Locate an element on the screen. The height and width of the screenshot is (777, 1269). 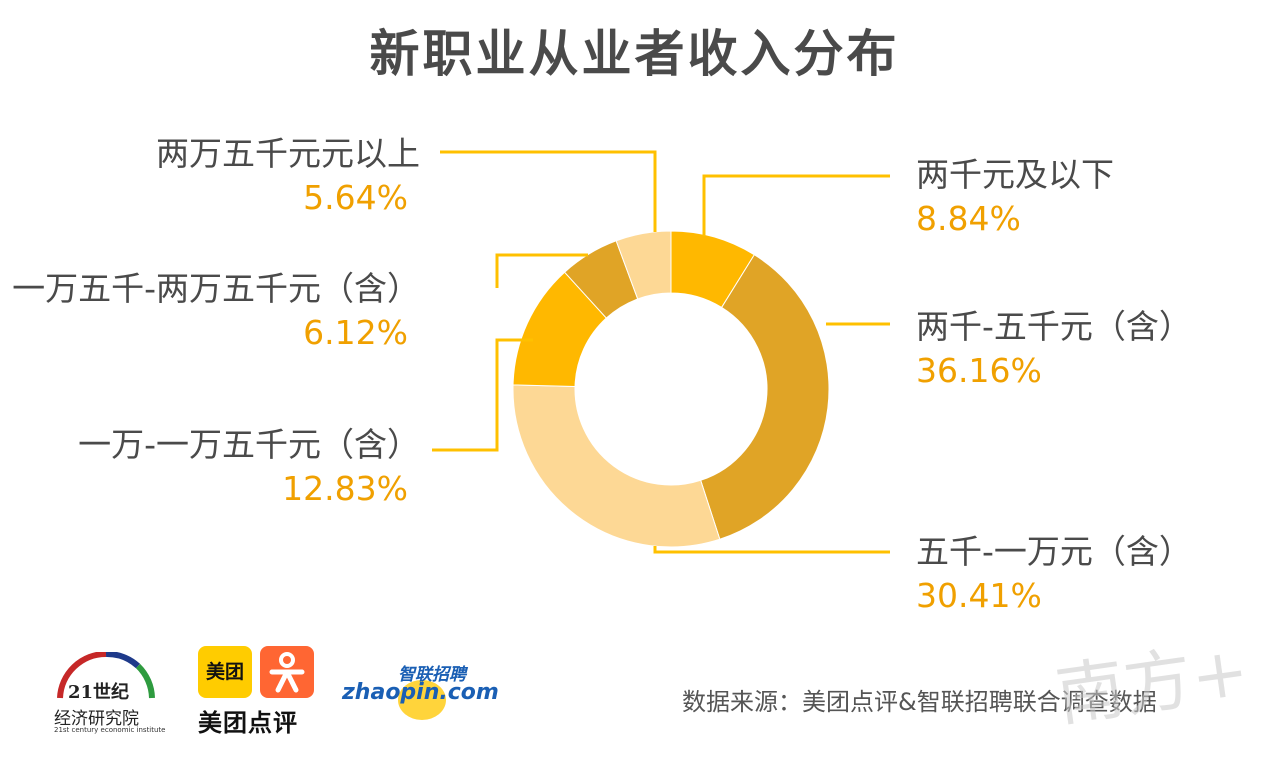
zhaopin-logo-en: zhaopin.com is located at coordinates (420, 692).